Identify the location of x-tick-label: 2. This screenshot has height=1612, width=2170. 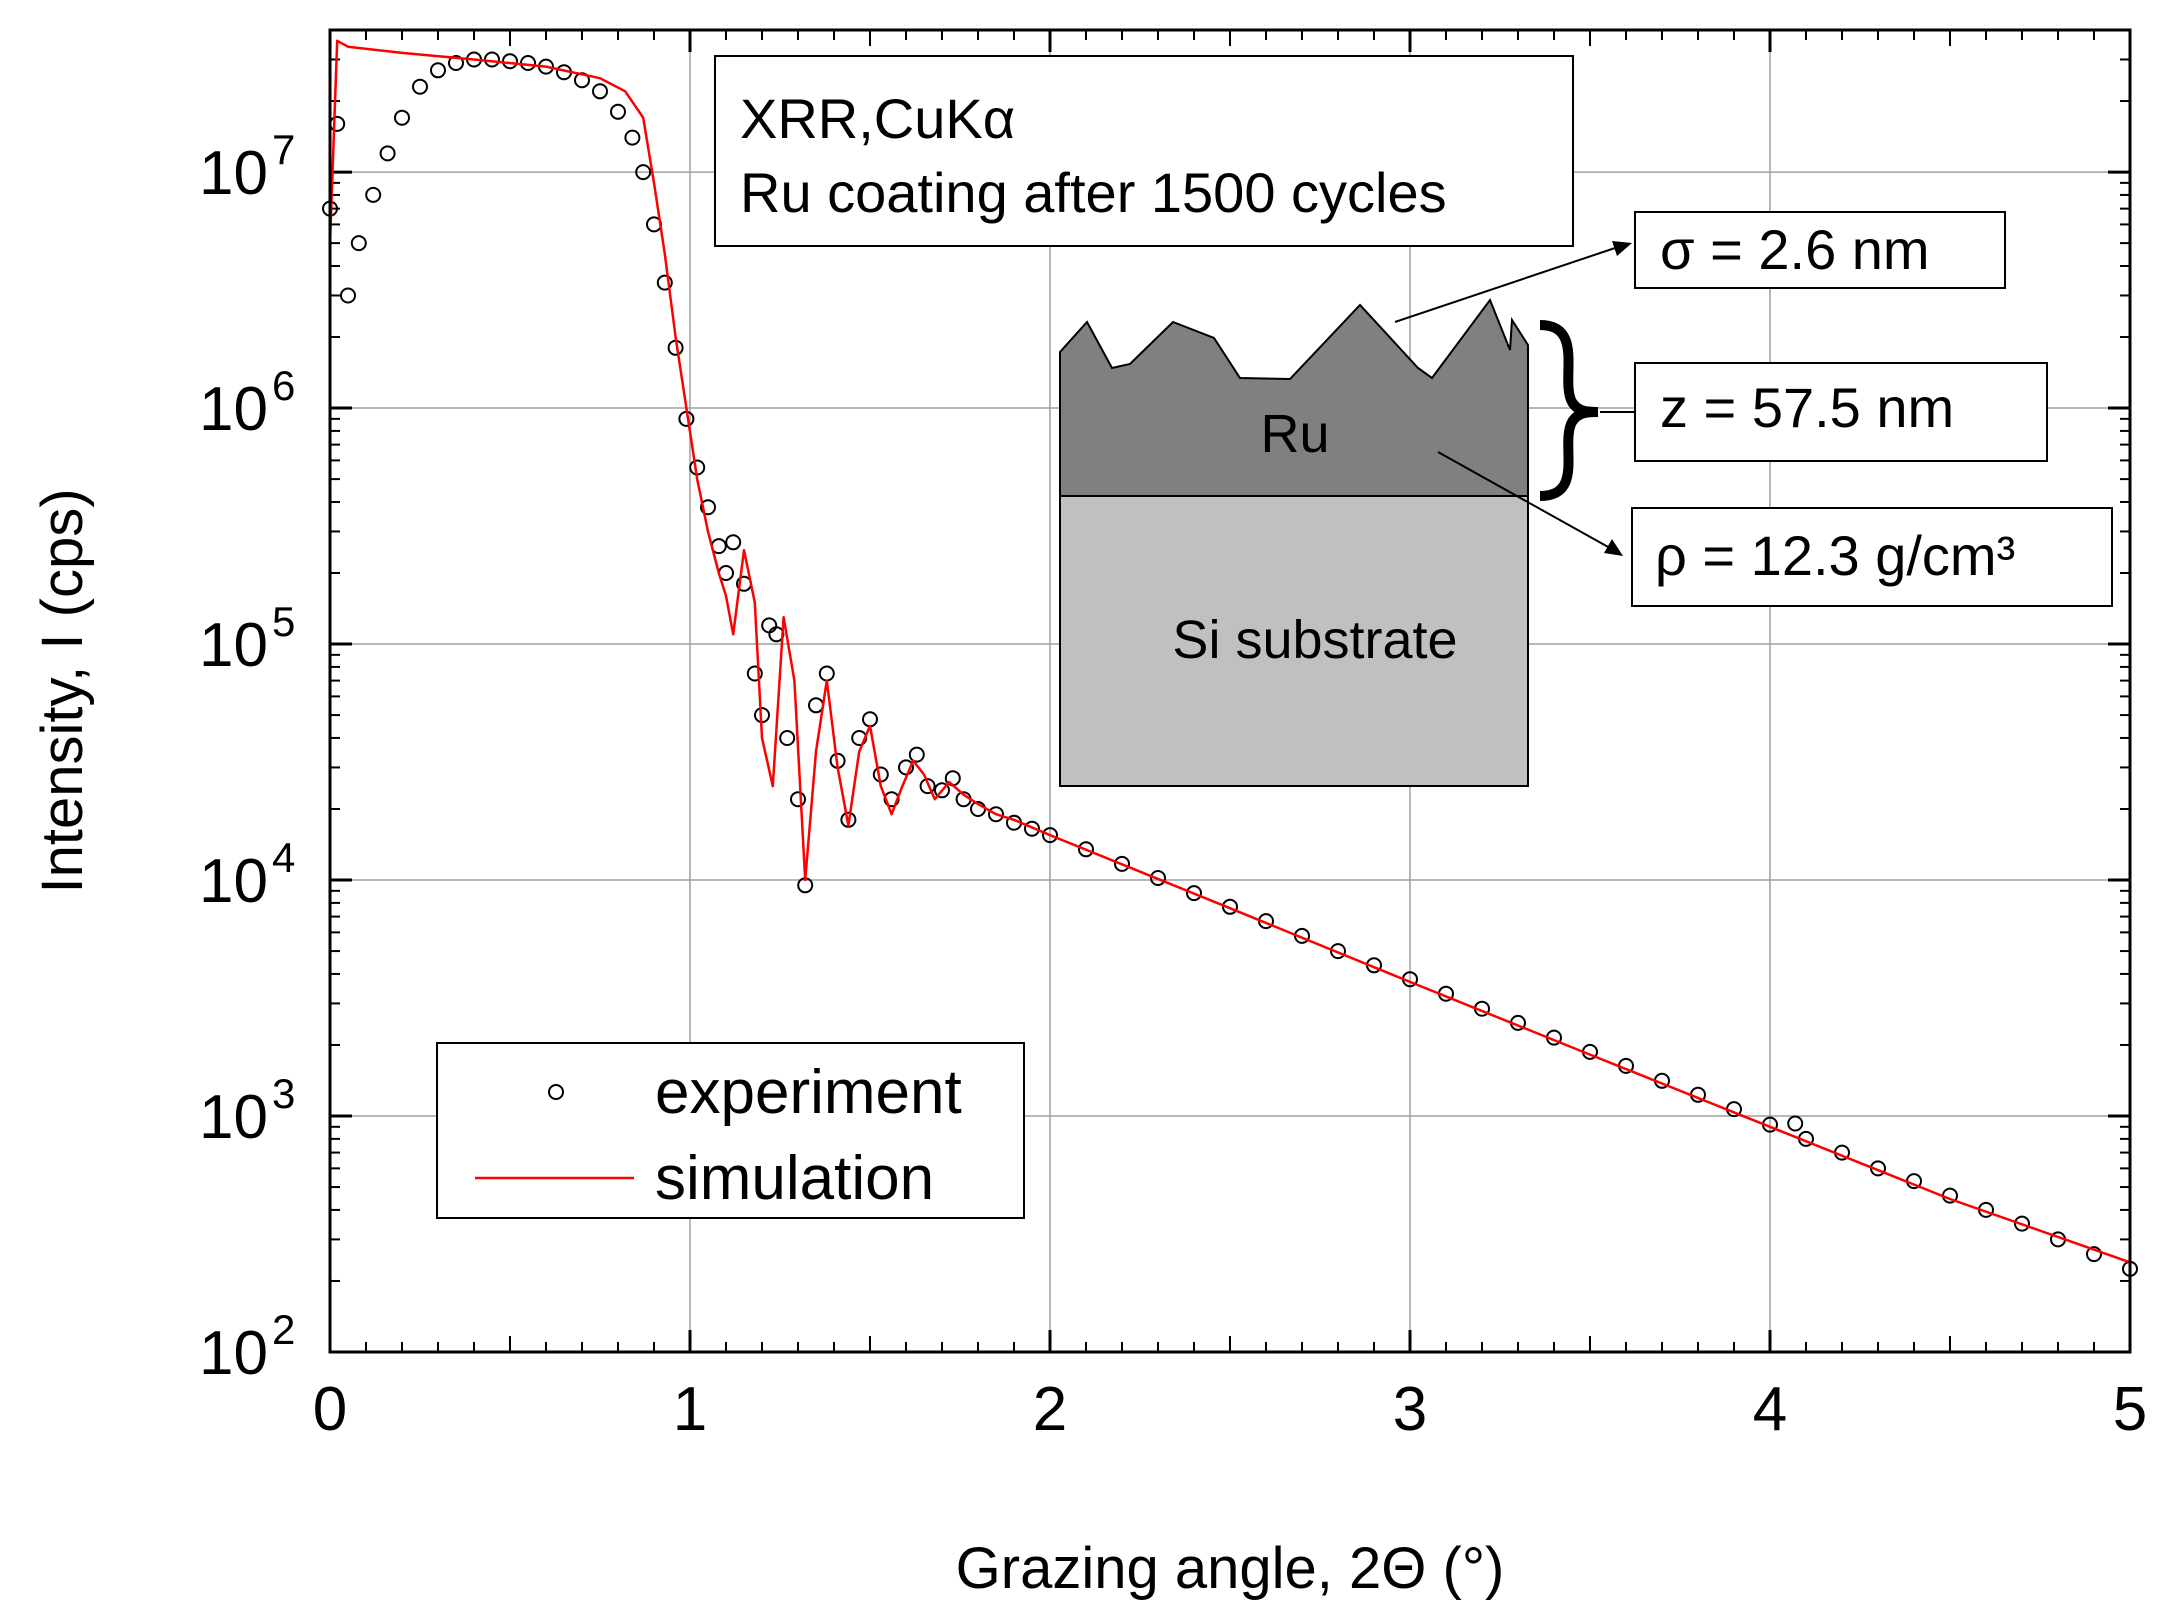
(1050, 1409).